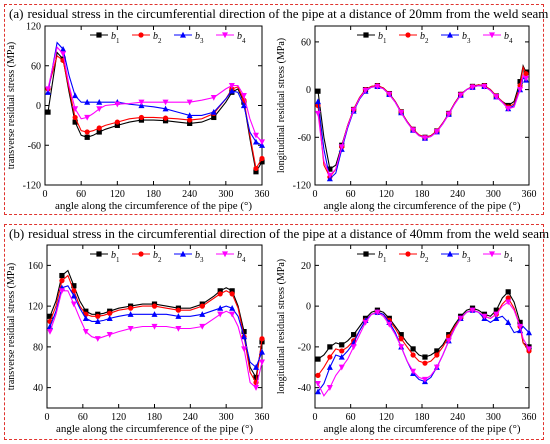  I want to click on legend-marker-b3, so click(450, 34).